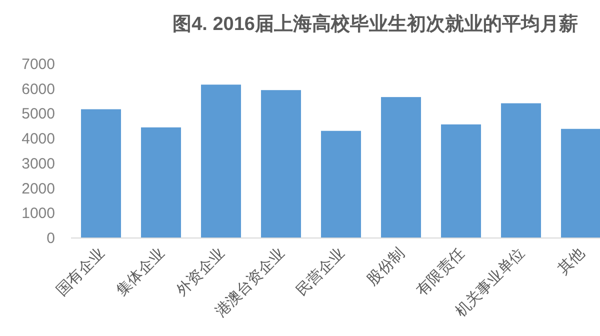  Describe the element at coordinates (386, 266) in the screenshot. I see `x-tick-label: 股份制` at that location.